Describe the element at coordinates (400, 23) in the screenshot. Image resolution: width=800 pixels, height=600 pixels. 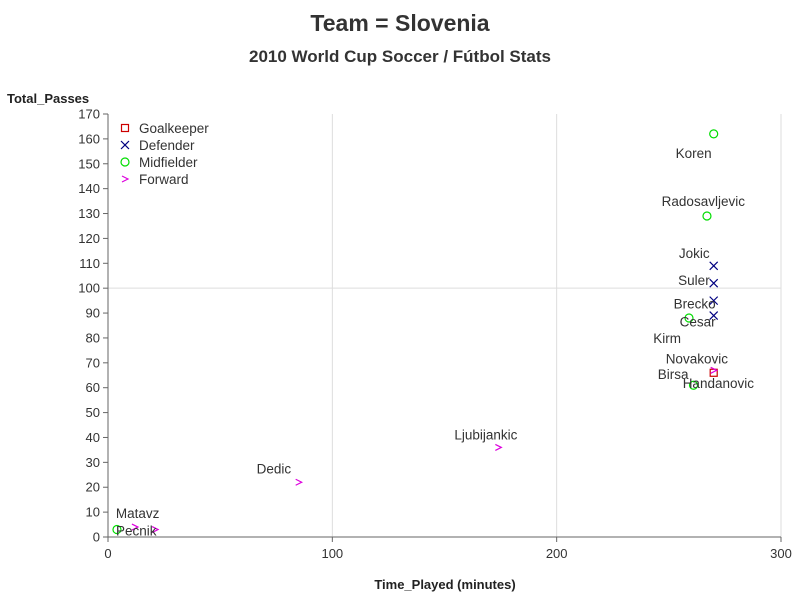
I see `chart-title: Team = Slovenia` at that location.